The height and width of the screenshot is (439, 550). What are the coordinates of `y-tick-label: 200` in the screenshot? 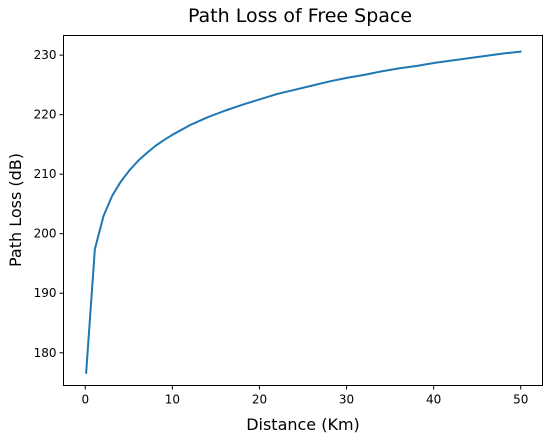 It's located at (45, 234).